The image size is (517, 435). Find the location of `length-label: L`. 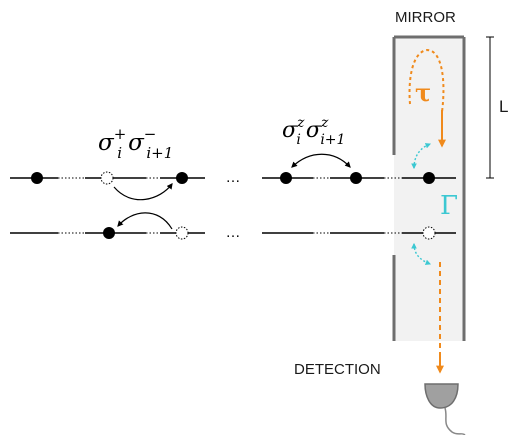

length-label: L is located at coordinates (503, 106).